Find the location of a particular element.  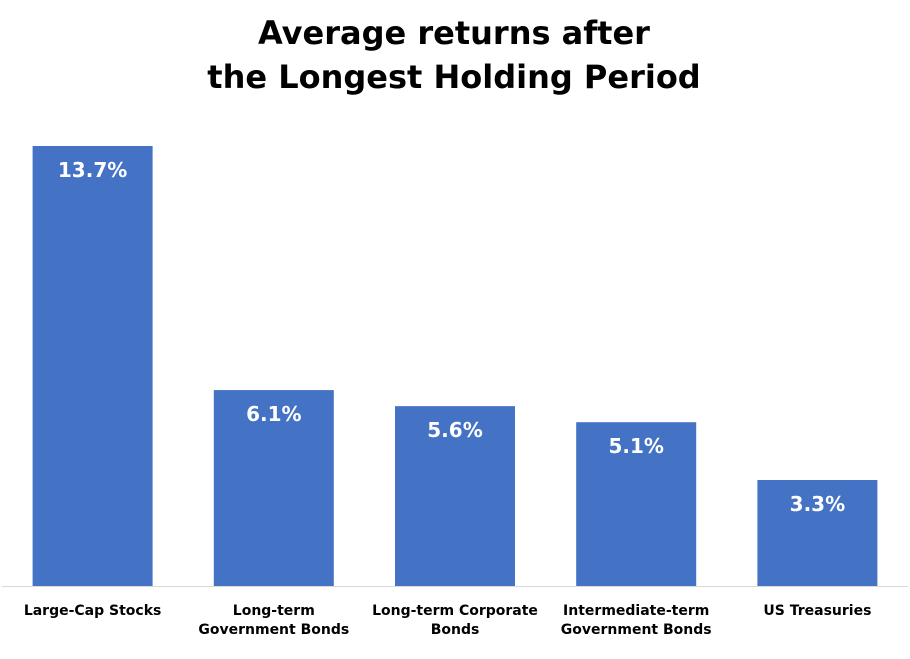

category-label-line: Intermediate-term is located at coordinates (636, 611).